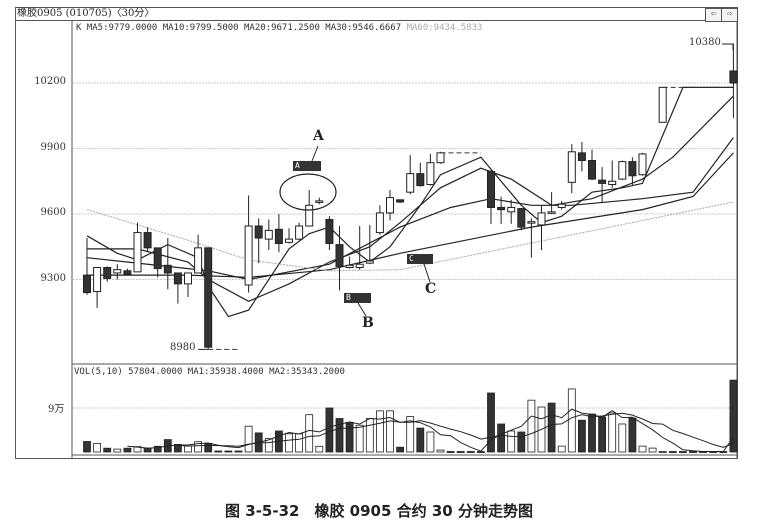  I want to click on y-tick-9900: 9900, so click(53, 147).